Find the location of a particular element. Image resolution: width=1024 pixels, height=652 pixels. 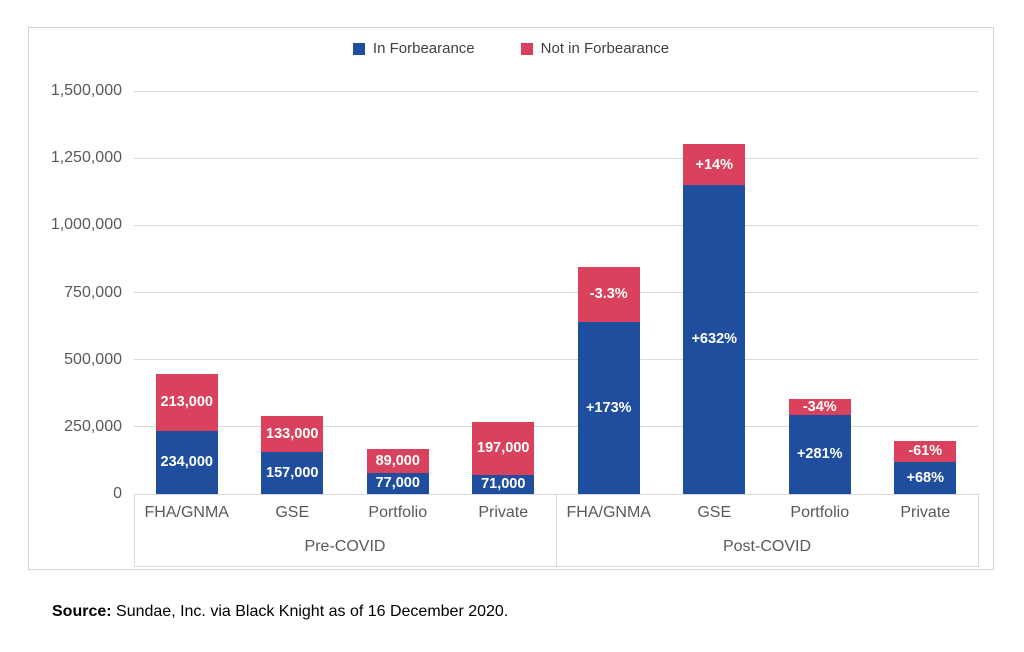

bar-data-label: 133,000 is located at coordinates (292, 433).